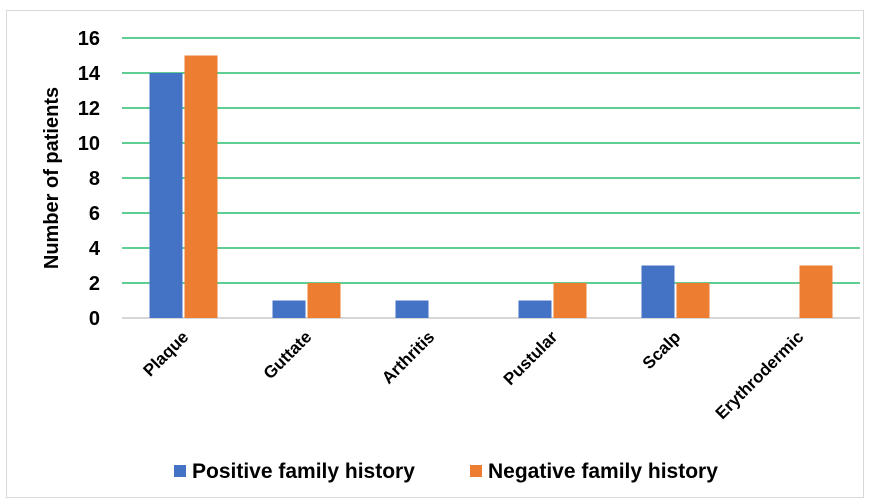 This screenshot has height=504, width=870. Describe the element at coordinates (289, 309) in the screenshot. I see `bar-guttate-positive` at that location.